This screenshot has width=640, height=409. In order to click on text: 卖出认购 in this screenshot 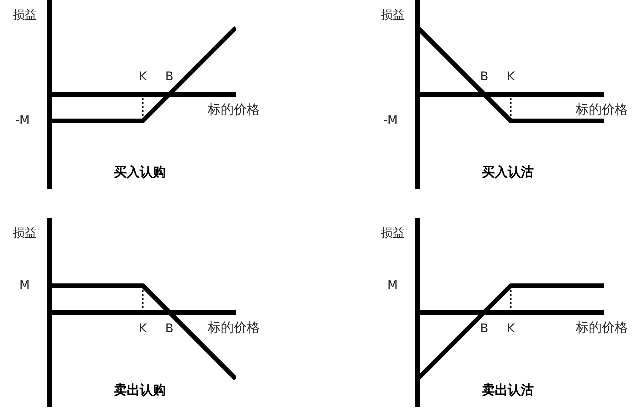, I will do `click(140, 390)`.